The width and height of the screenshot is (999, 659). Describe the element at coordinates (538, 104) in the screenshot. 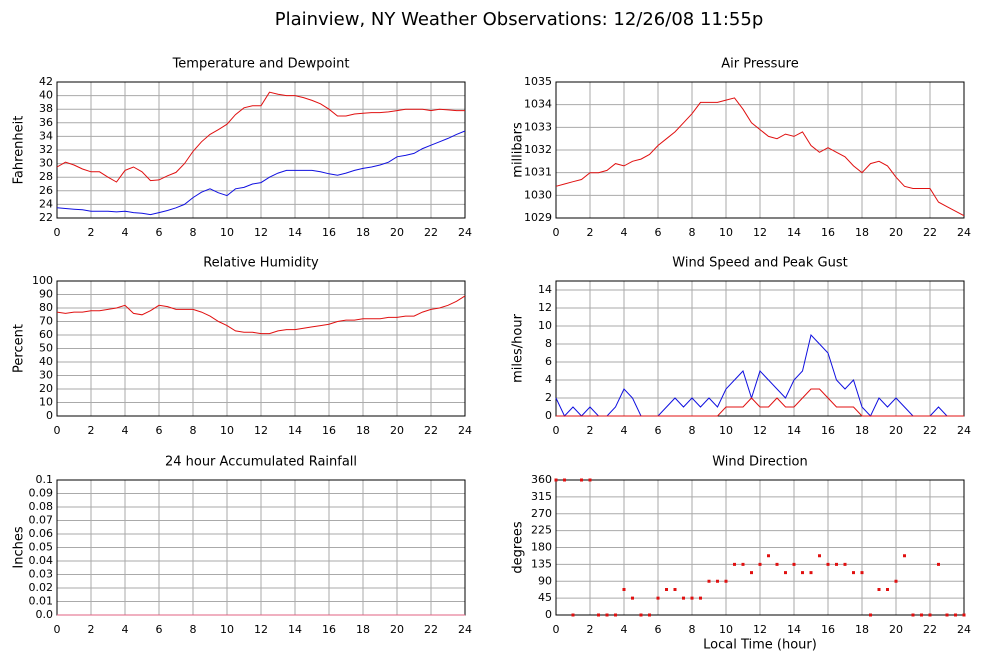

I see `y-tick-label: 1034` at that location.